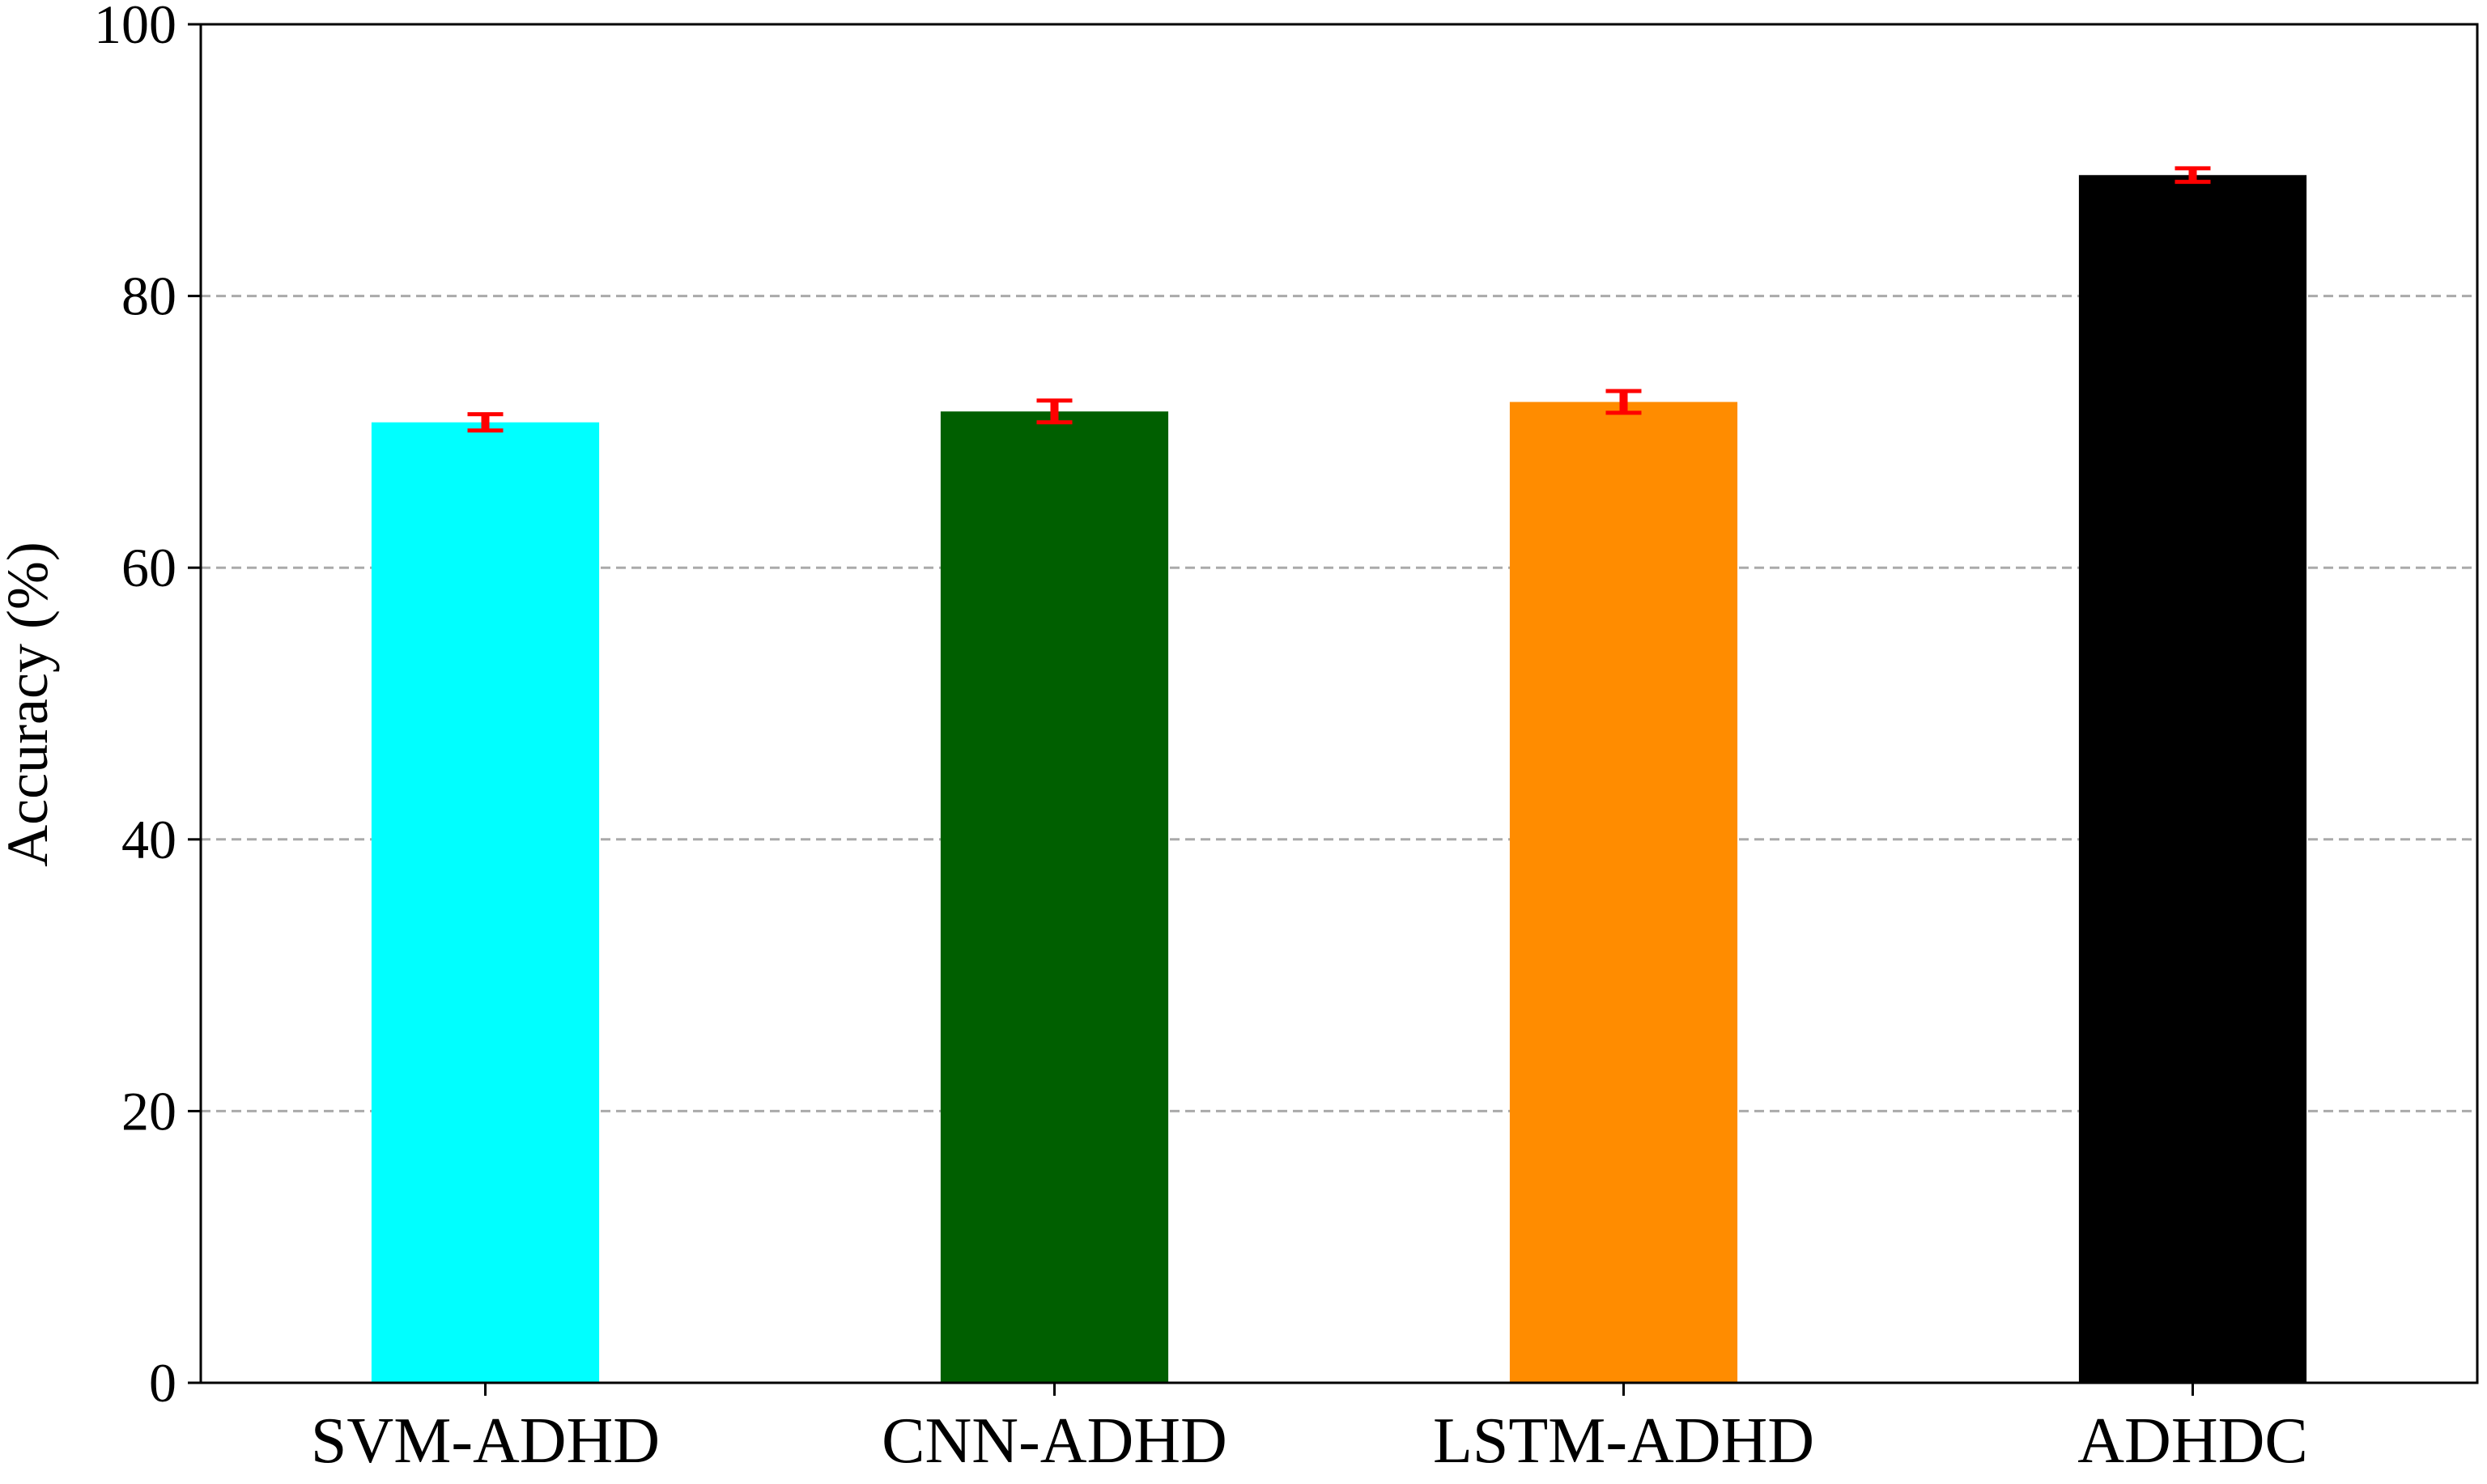  I want to click on x-tick-label: LSTM-ADHD, so click(1623, 1441).